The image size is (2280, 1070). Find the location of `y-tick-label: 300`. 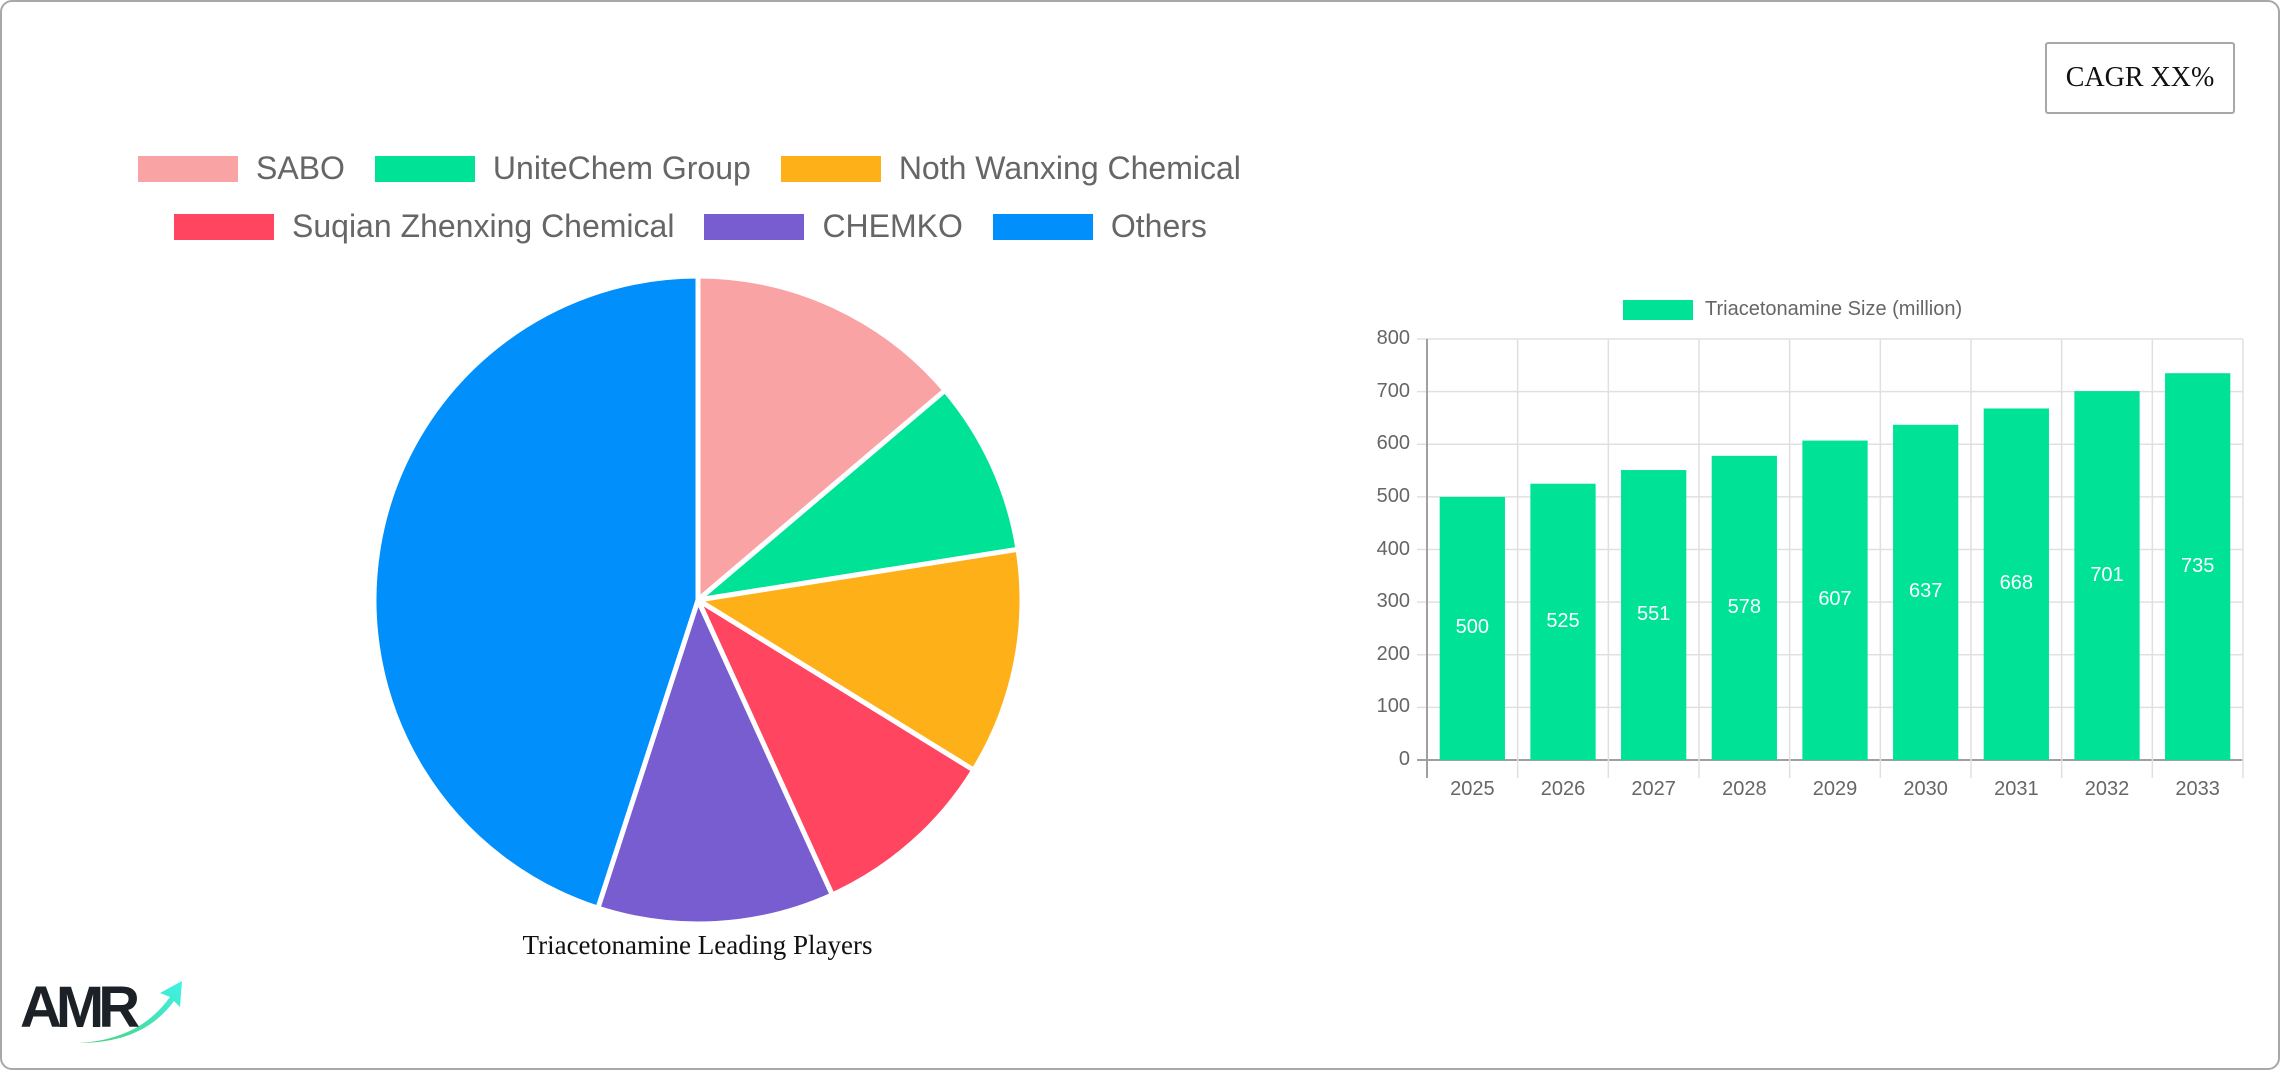

y-tick-label: 300 is located at coordinates (1393, 601).